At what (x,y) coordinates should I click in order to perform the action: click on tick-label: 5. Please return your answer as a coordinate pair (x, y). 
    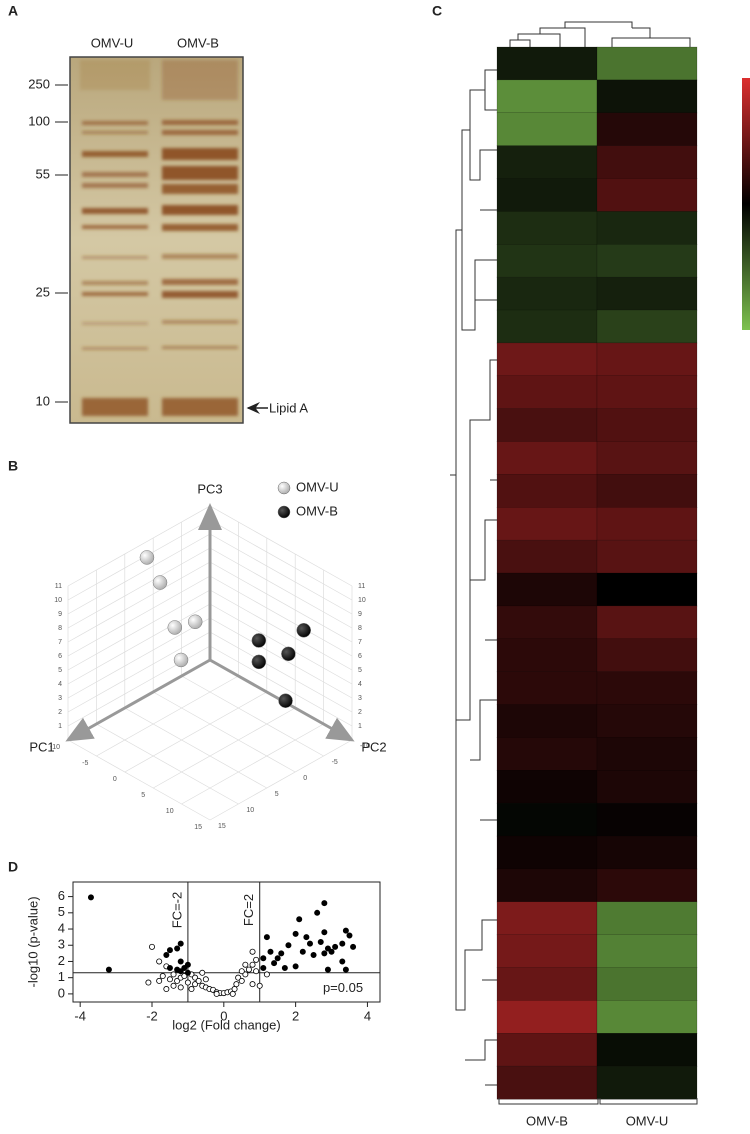
    Looking at the image, I should click on (277, 794).